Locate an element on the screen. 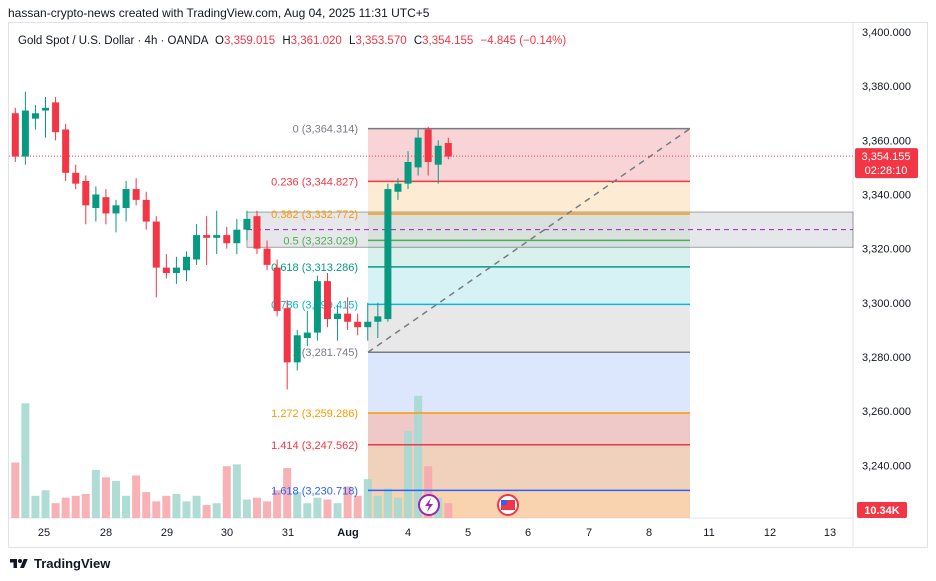 Image resolution: width=936 pixels, height=581 pixels. x-tick-label: 29 is located at coordinates (167, 533).